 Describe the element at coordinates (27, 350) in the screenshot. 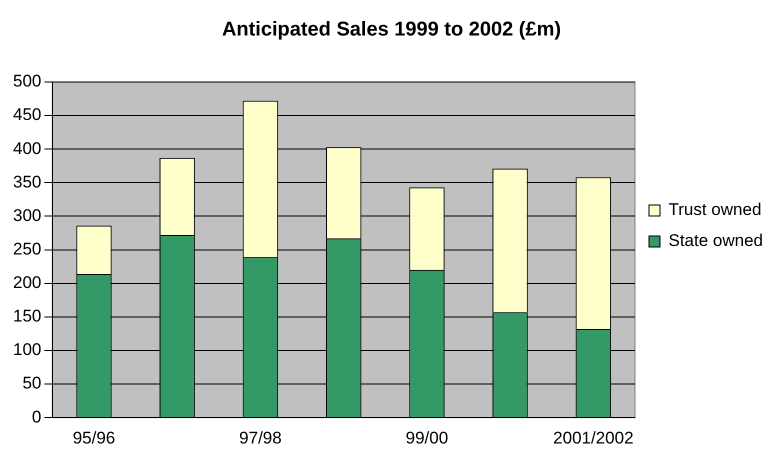

I see `y-tick-label: 100` at that location.